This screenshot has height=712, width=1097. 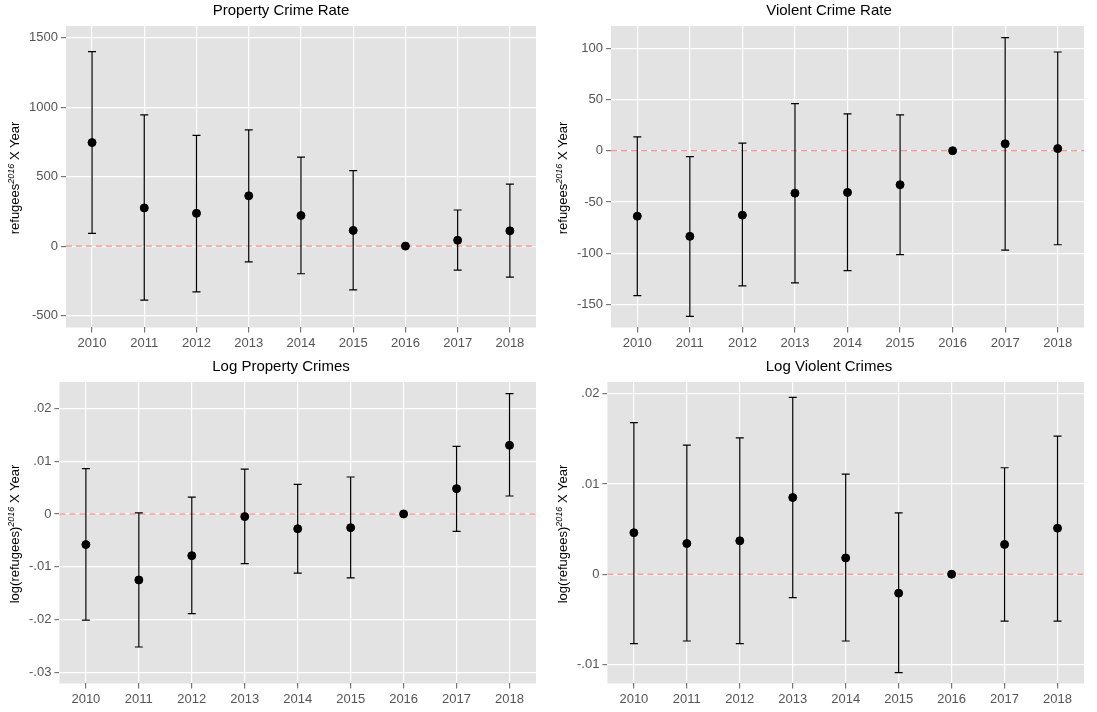 What do you see at coordinates (281, 10) in the screenshot?
I see `chart-title: Property Crime Rate` at bounding box center [281, 10].